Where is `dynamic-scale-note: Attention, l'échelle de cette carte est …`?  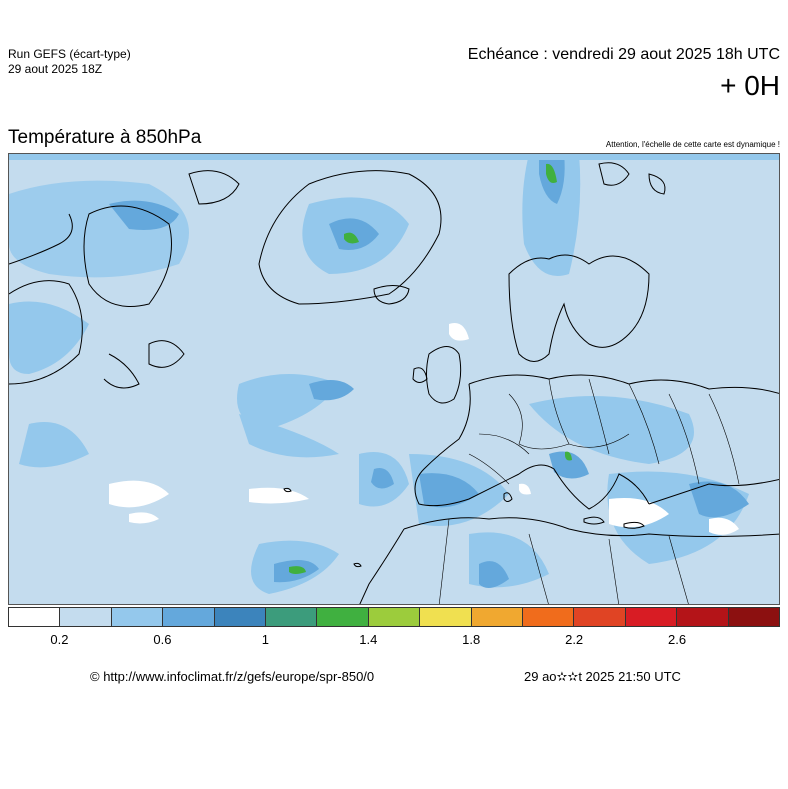
dynamic-scale-note: Attention, l'échelle de cette carte est … is located at coordinates (692, 144).